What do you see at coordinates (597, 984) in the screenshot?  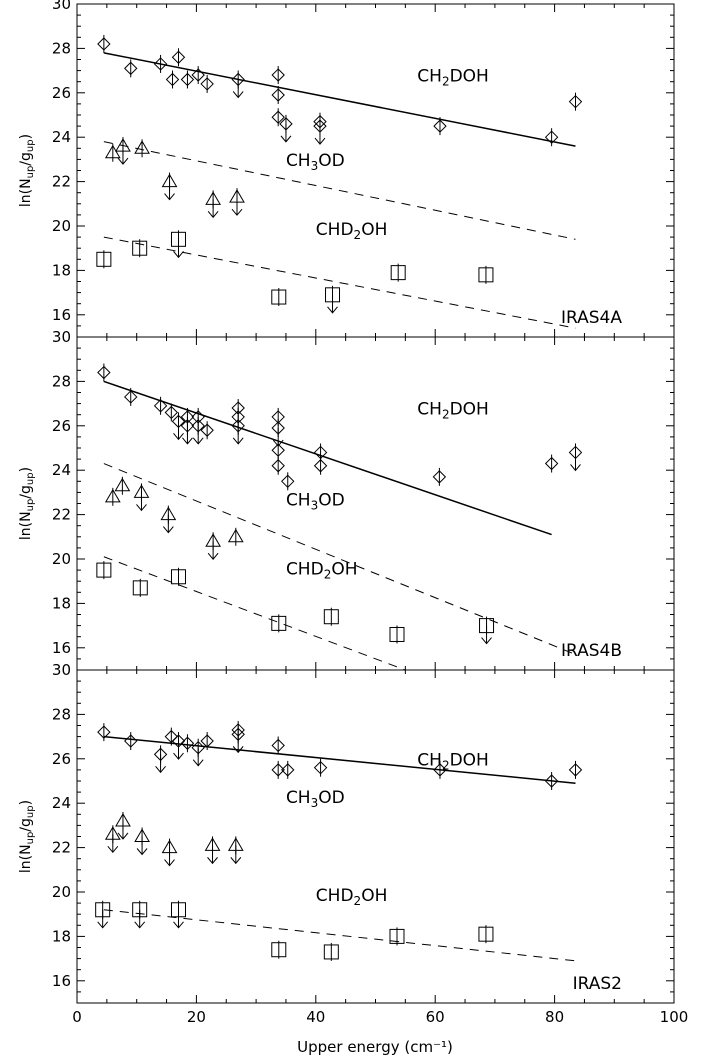 I see `panel-name: IRAS2` at bounding box center [597, 984].